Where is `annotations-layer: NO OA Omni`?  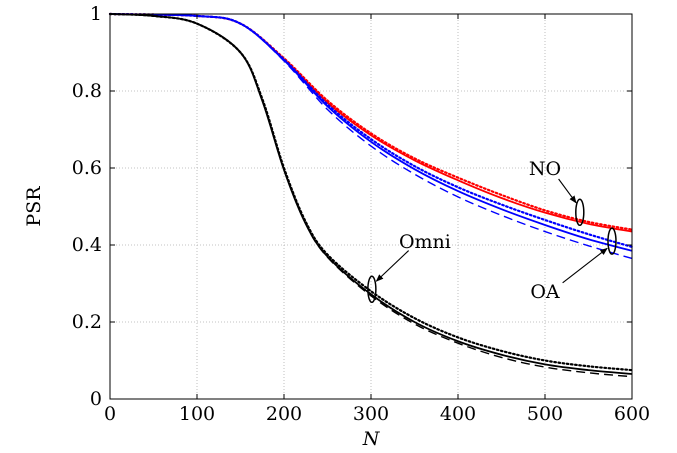 annotations-layer: NO OA Omni is located at coordinates (492, 231).